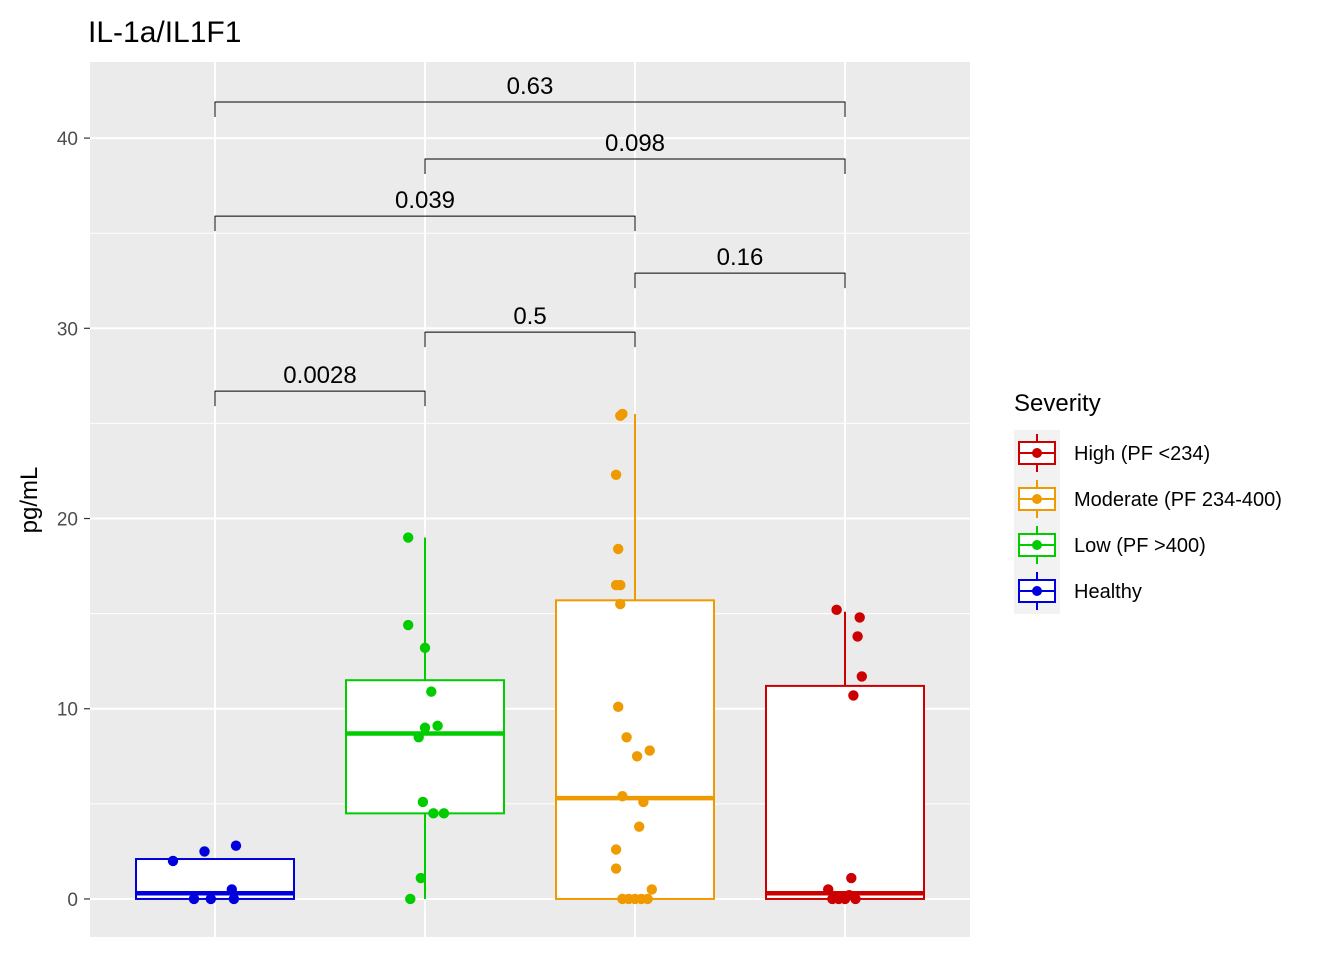 This screenshot has height=960, width=1344. I want to click on p-value-label: 0.0028, so click(319, 375).